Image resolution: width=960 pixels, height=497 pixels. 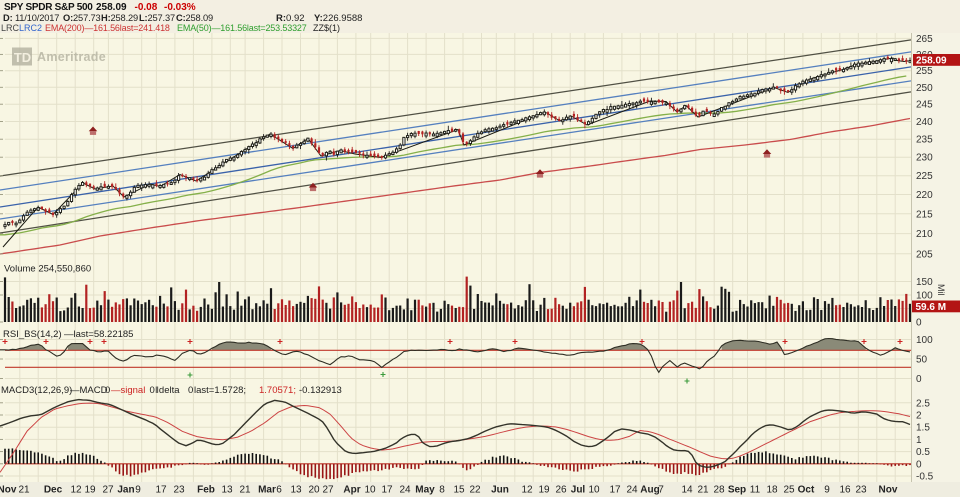 I want to click on svg-text: -0.5, so click(x=925, y=477).